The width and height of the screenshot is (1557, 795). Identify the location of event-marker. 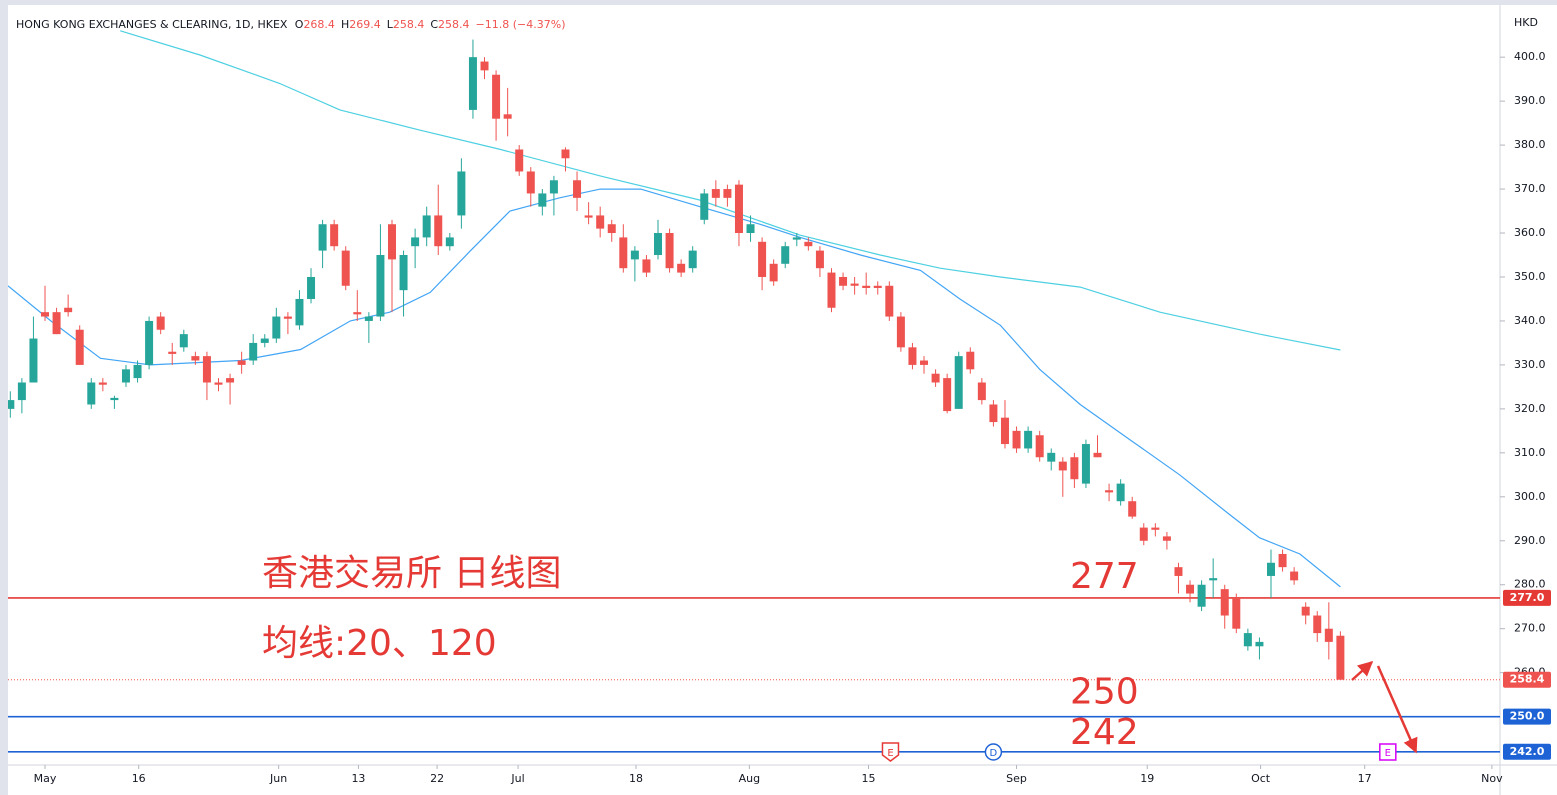
(1388, 752).